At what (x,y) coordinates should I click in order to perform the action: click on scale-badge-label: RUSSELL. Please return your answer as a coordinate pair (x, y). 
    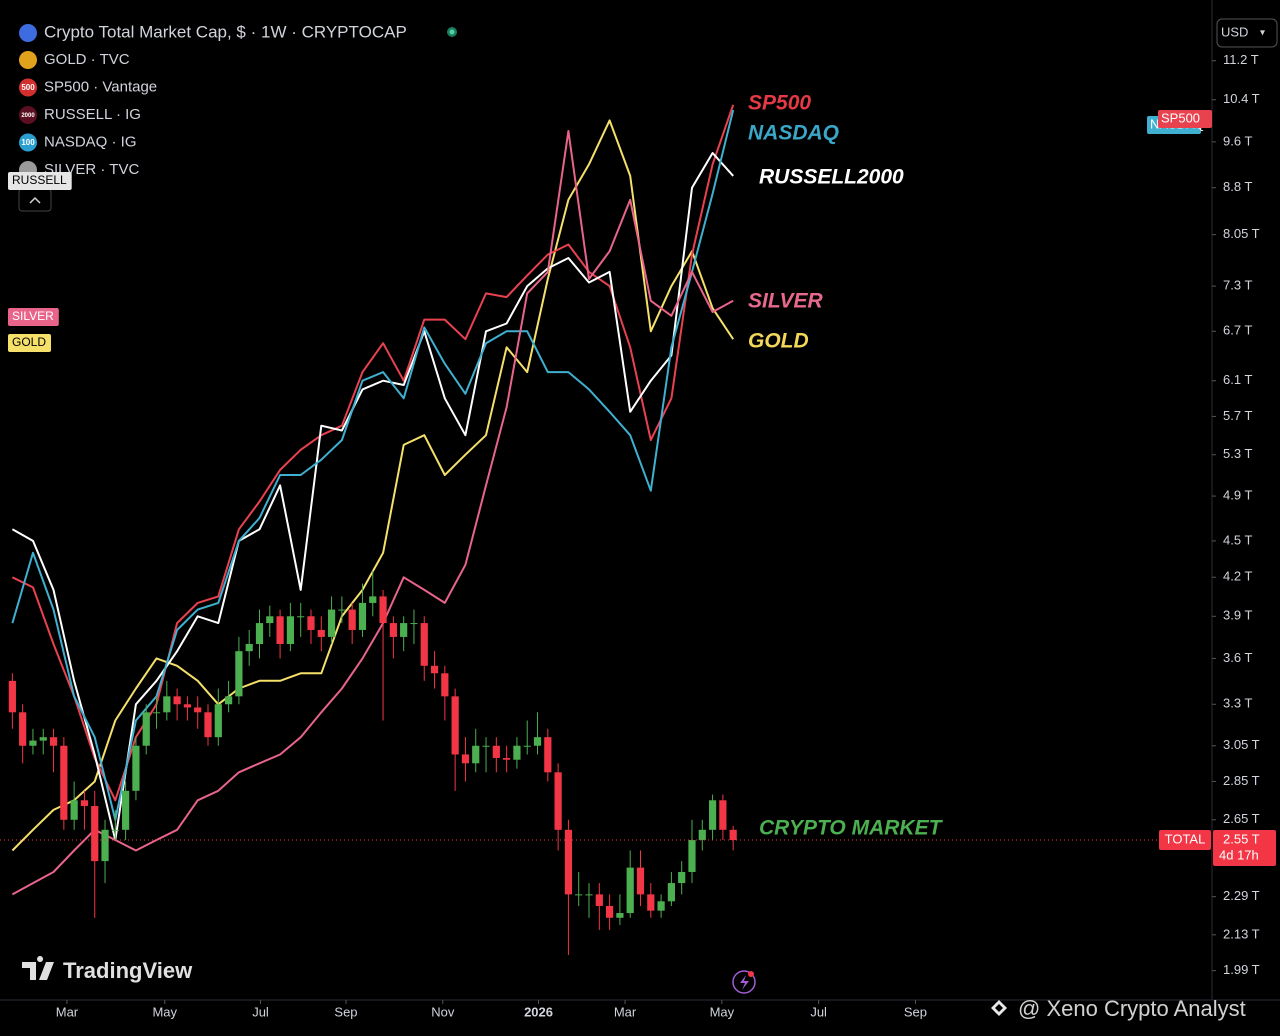
    Looking at the image, I should click on (39, 180).